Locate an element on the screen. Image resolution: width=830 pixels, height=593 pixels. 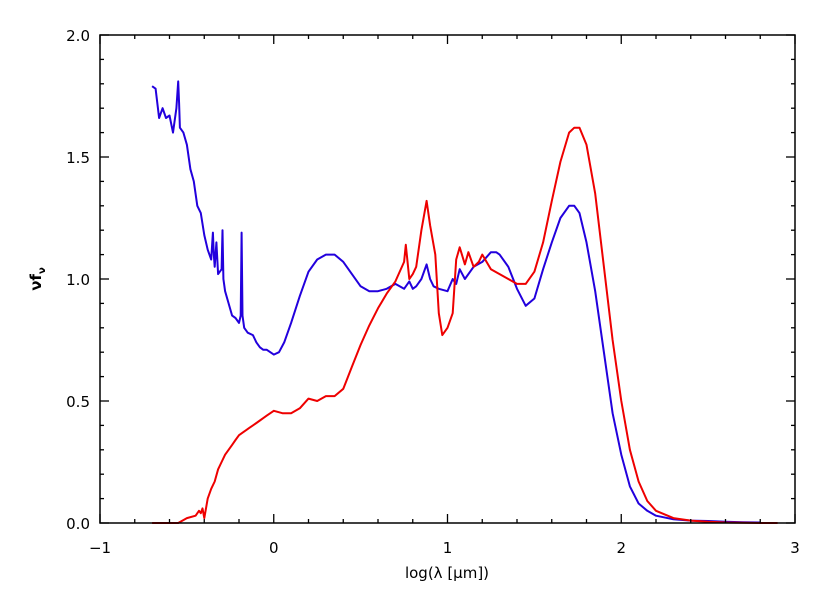
y-tick-label: 0.0 is located at coordinates (78, 524).